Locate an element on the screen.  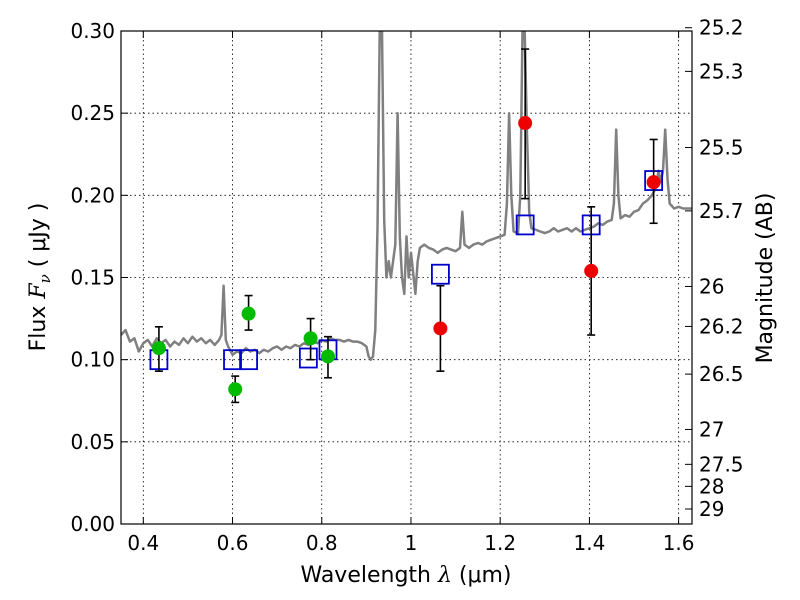
x-tick-label: 1.6 is located at coordinates (679, 543).